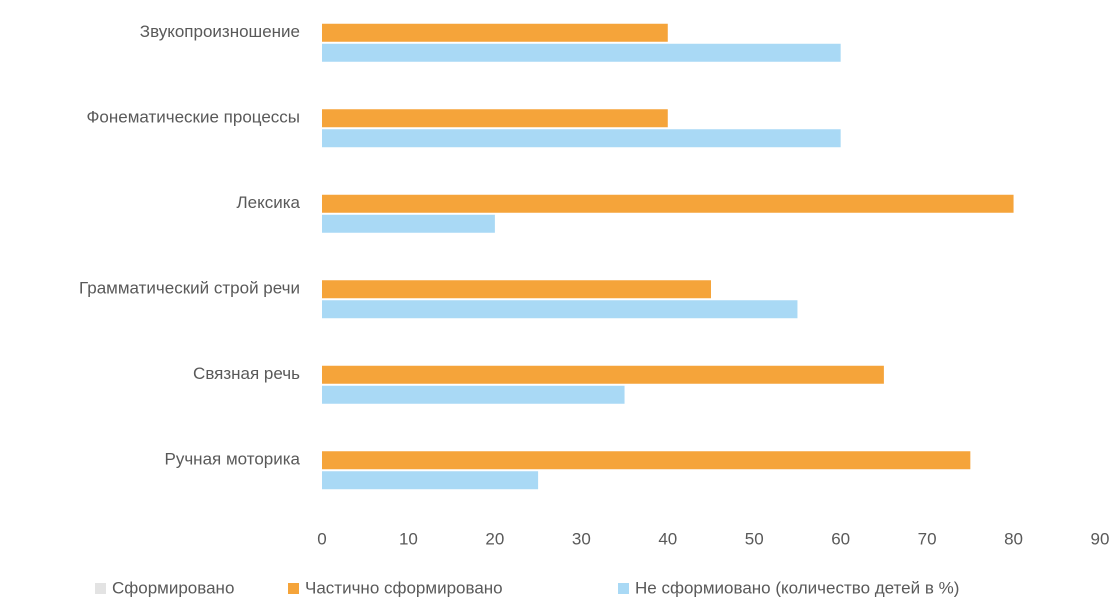 This screenshot has width=1119, height=605. What do you see at coordinates (797, 587) in the screenshot?
I see `legend-label: Не сформиовано (количество детей в %)` at bounding box center [797, 587].